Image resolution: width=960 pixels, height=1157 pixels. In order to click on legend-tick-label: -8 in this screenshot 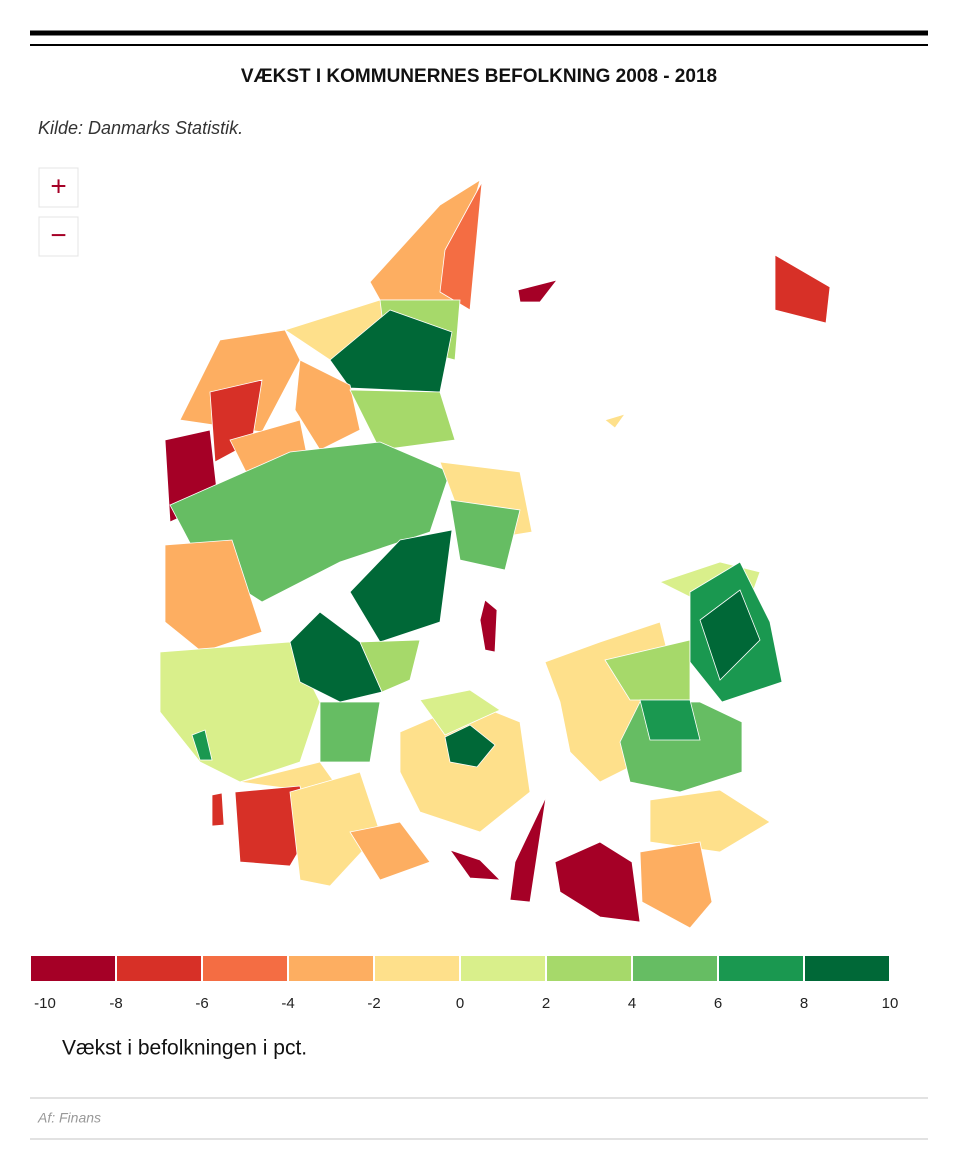, I will do `click(115, 1003)`.